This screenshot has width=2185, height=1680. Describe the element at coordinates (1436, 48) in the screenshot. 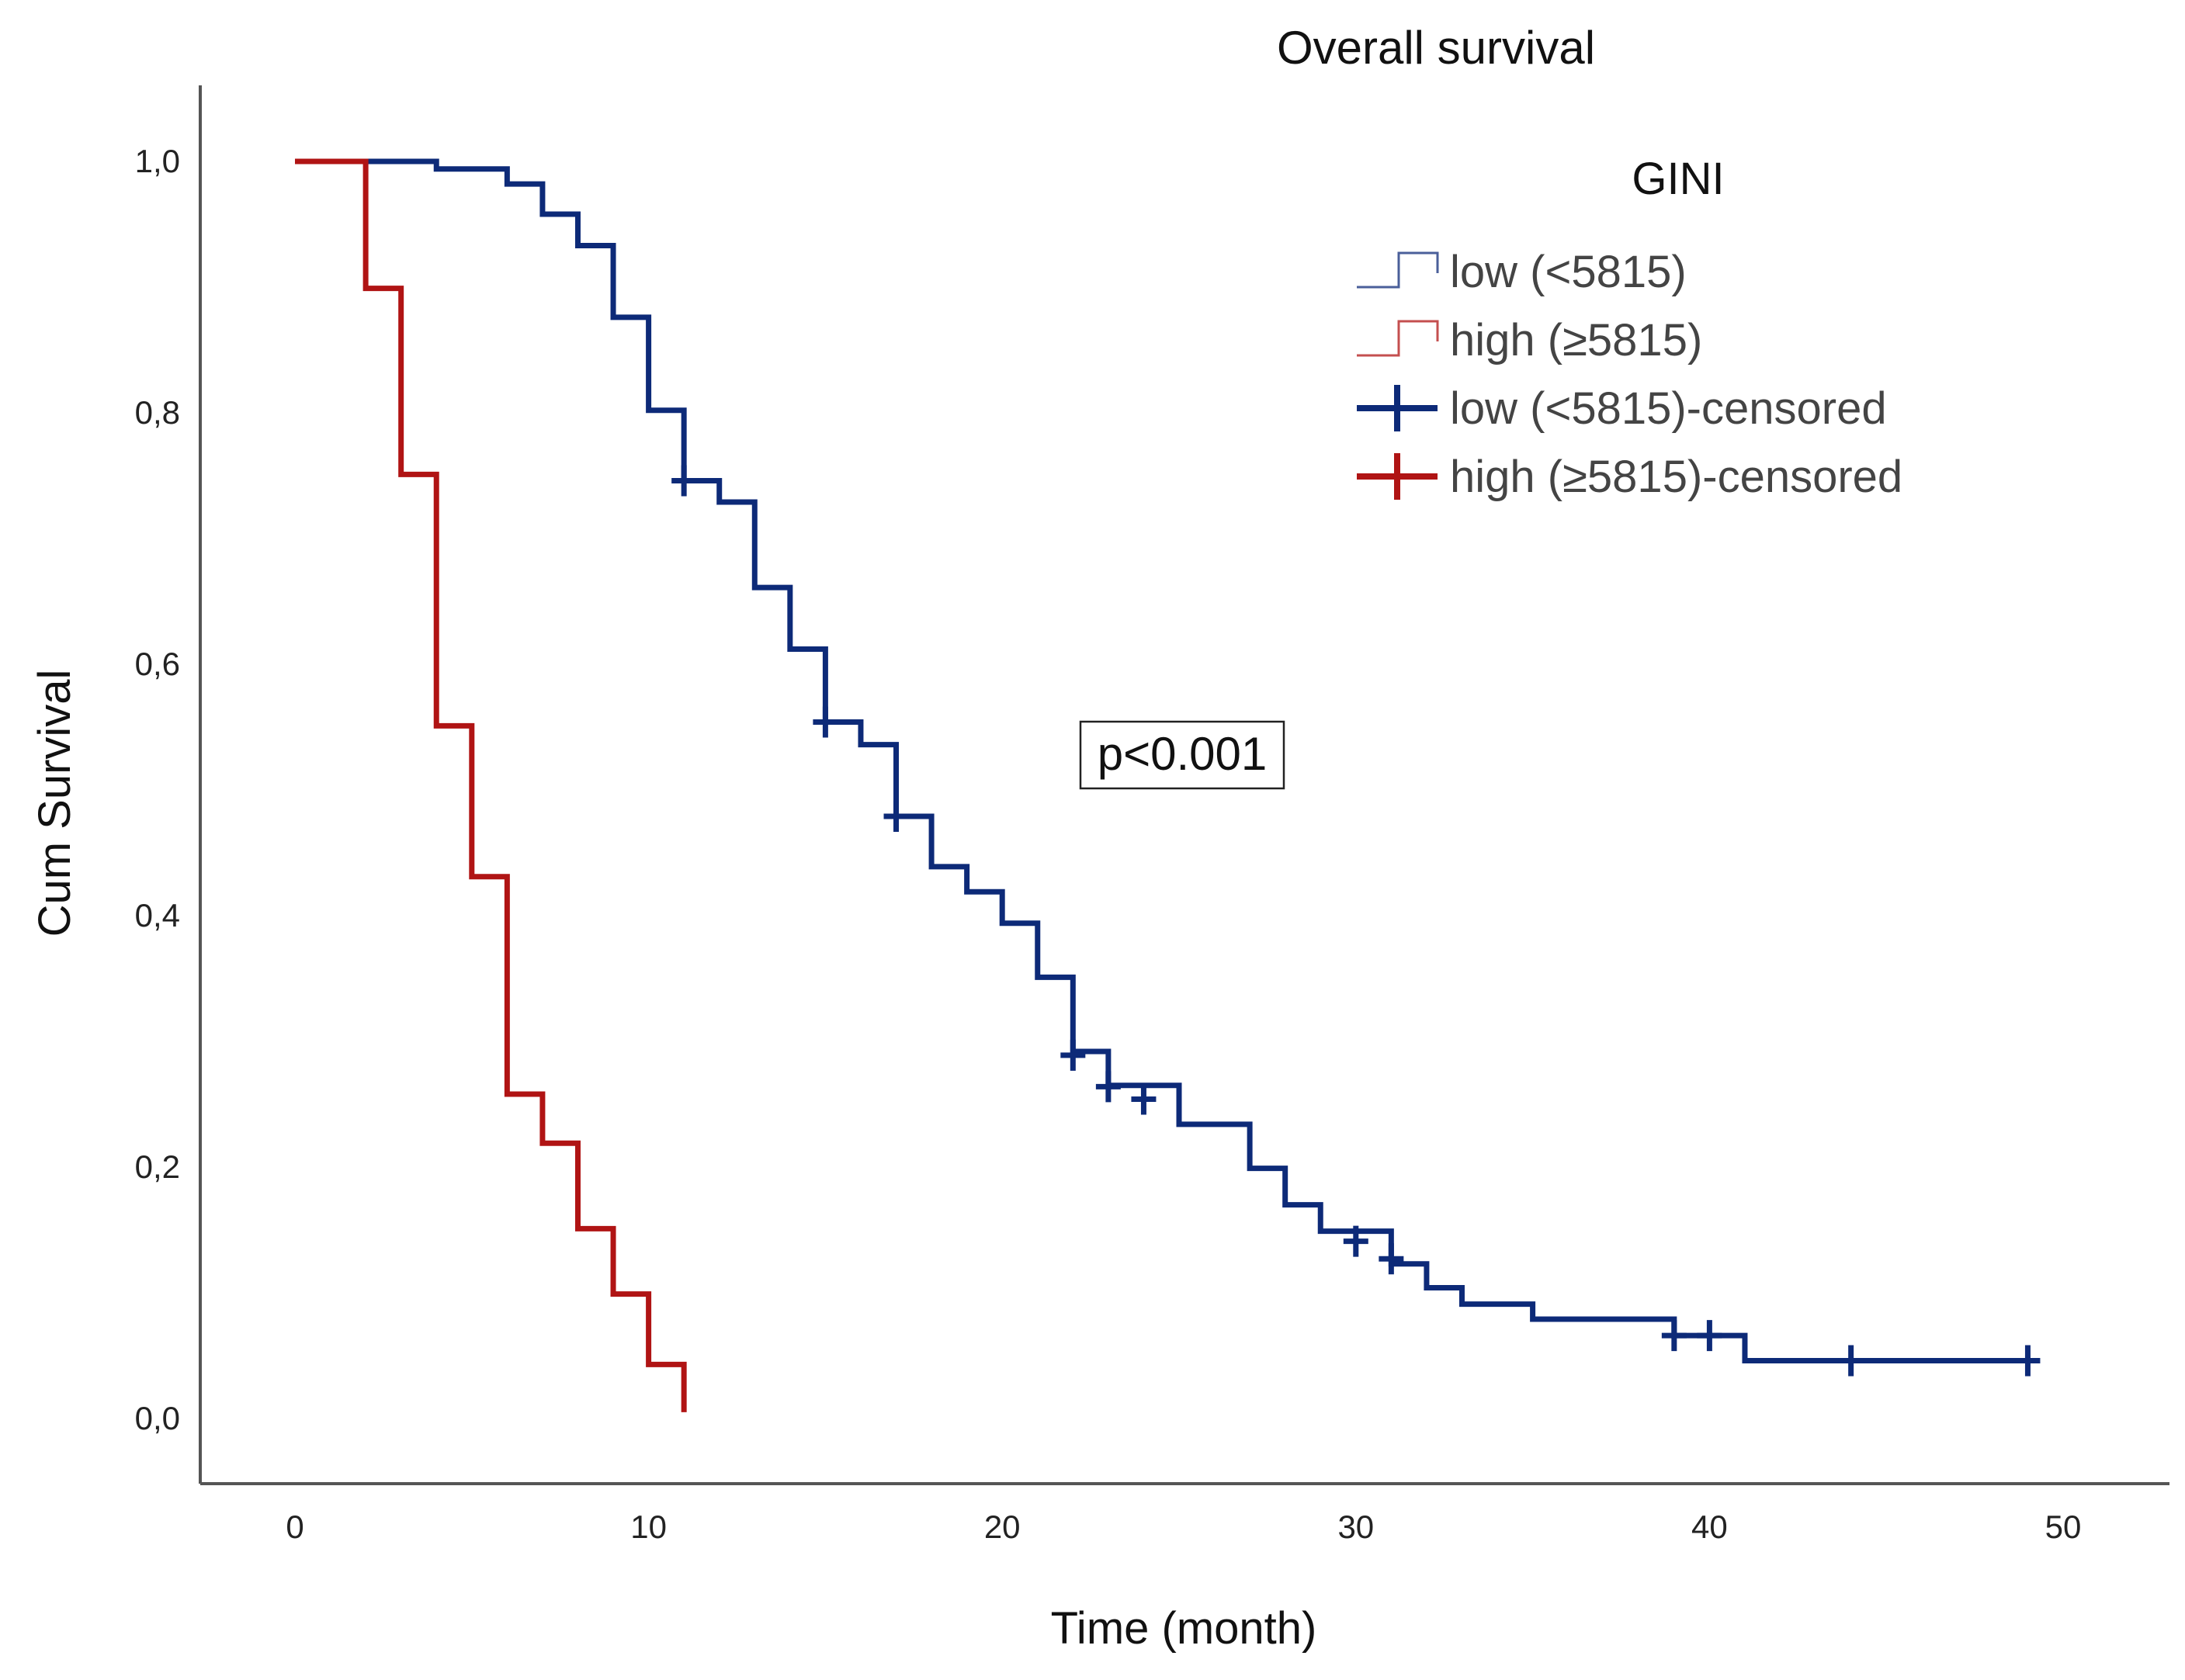

I see `chart-title: Overall survival` at that location.